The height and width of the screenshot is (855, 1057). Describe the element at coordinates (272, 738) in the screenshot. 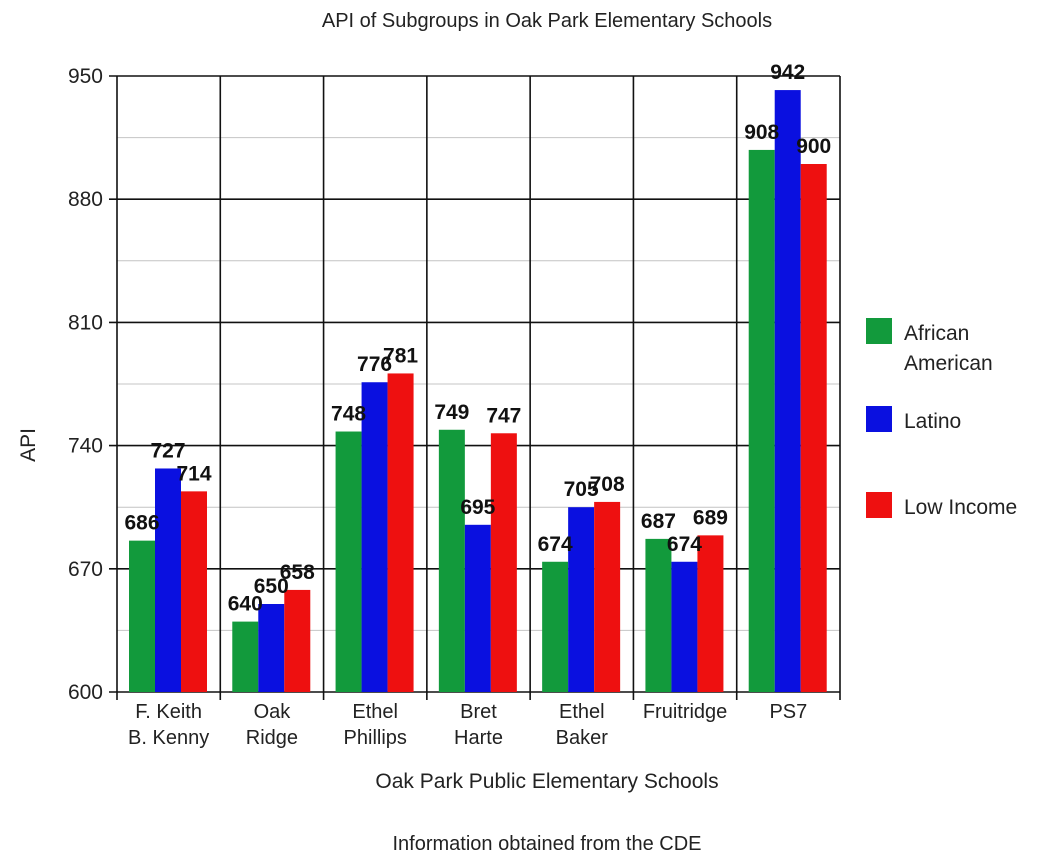

I see `x-category-label: Ridge` at that location.